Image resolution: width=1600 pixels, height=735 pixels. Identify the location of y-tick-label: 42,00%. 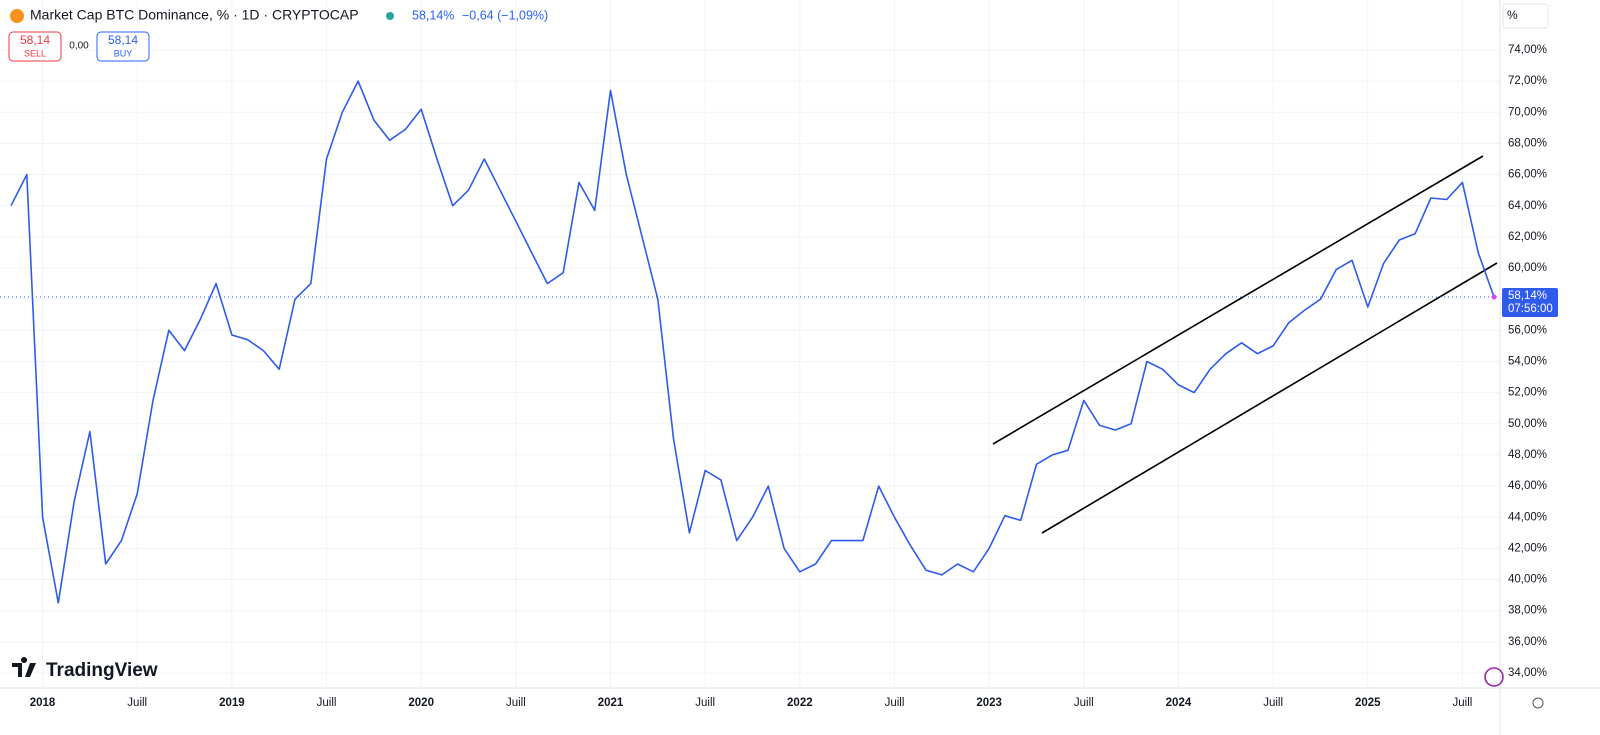
(1527, 548).